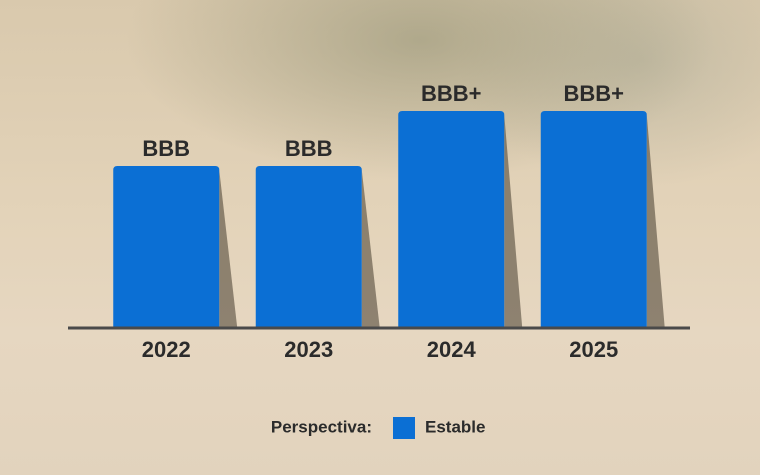 The height and width of the screenshot is (475, 760). What do you see at coordinates (452, 349) in the screenshot?
I see `x-tick-label: 2024` at bounding box center [452, 349].